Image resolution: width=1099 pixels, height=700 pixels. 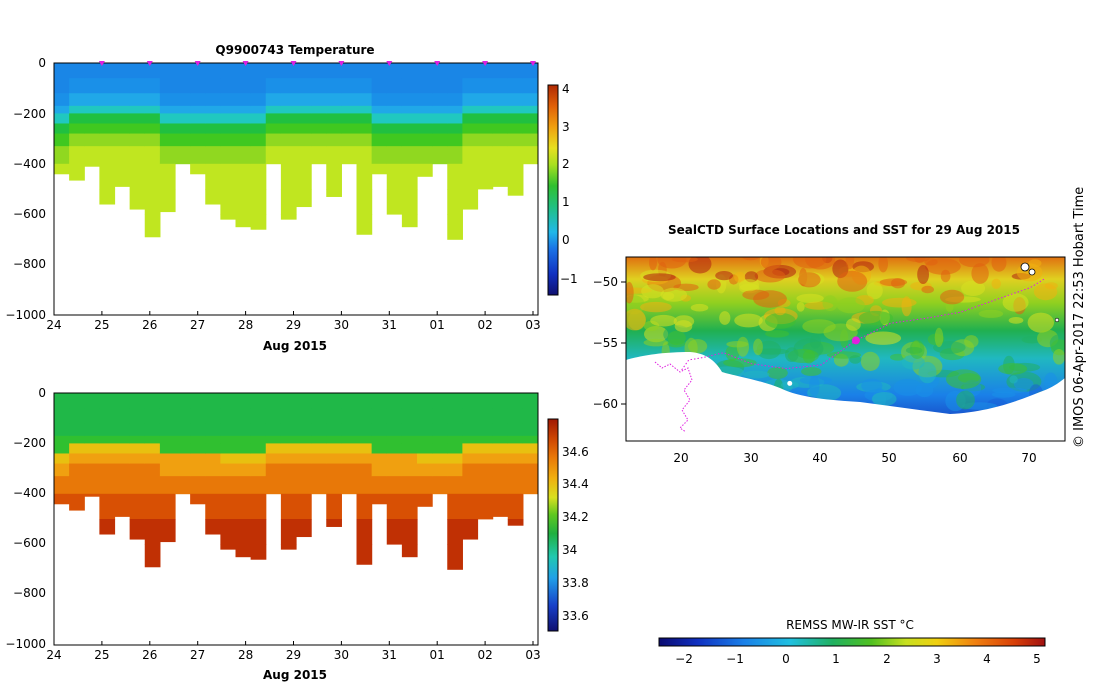 I want to click on start-location-marker, so click(x=790, y=383).